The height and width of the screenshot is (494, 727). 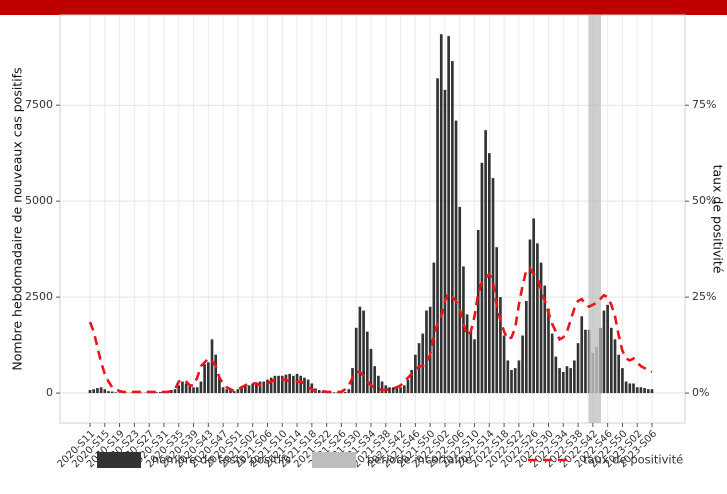 What do you see at coordinates (39, 296) in the screenshot?
I see `y-tick-label: 2500` at bounding box center [39, 296].